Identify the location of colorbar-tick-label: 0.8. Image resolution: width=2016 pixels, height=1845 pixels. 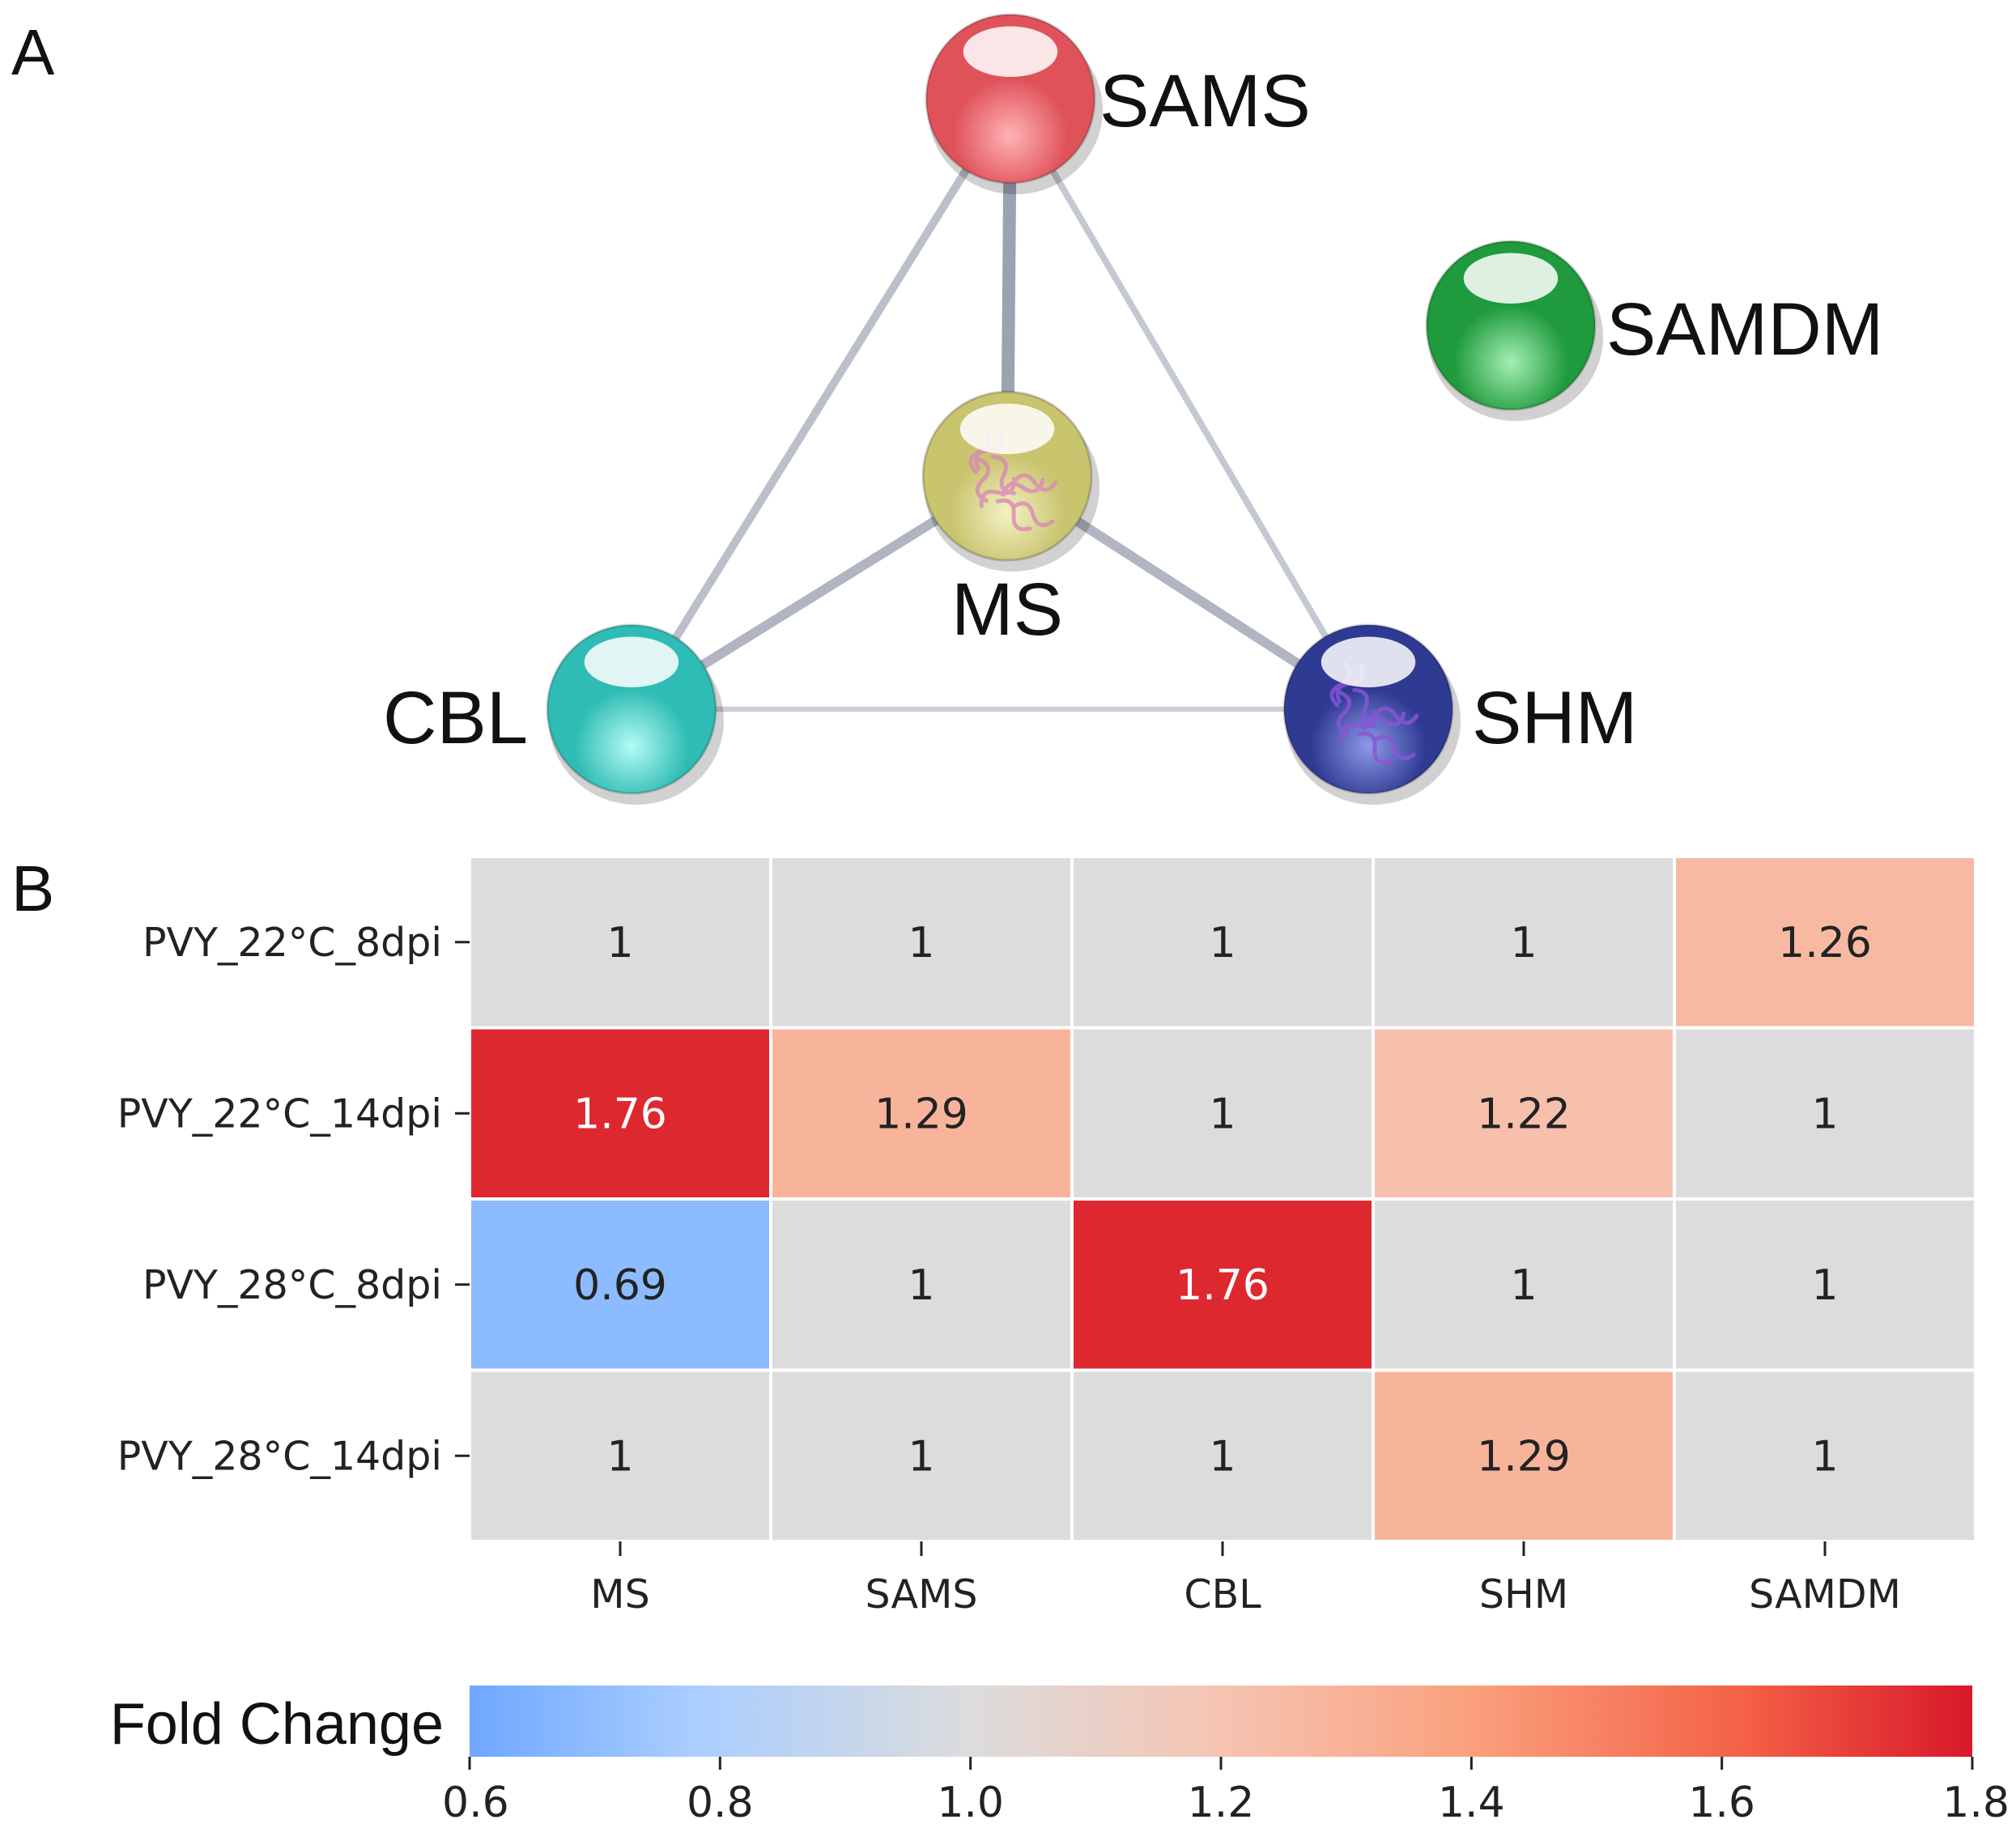
(720, 1803).